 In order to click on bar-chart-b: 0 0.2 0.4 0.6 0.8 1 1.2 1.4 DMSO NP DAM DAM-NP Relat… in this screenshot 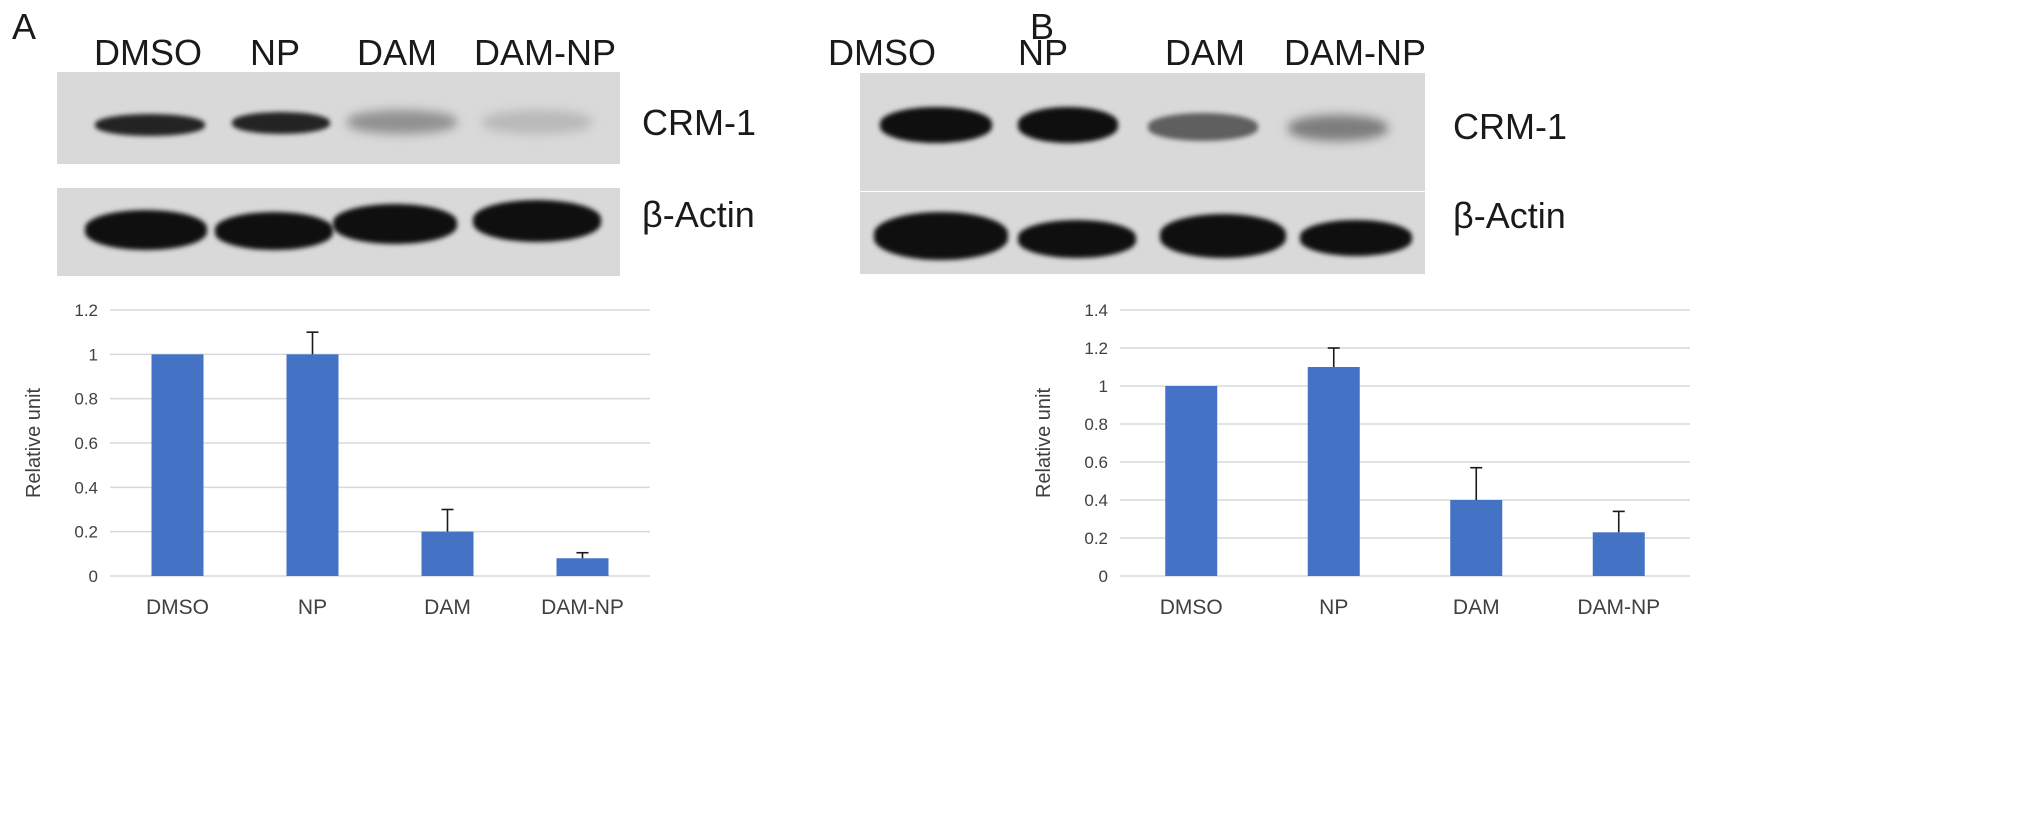, I will do `click(1361, 460)`.